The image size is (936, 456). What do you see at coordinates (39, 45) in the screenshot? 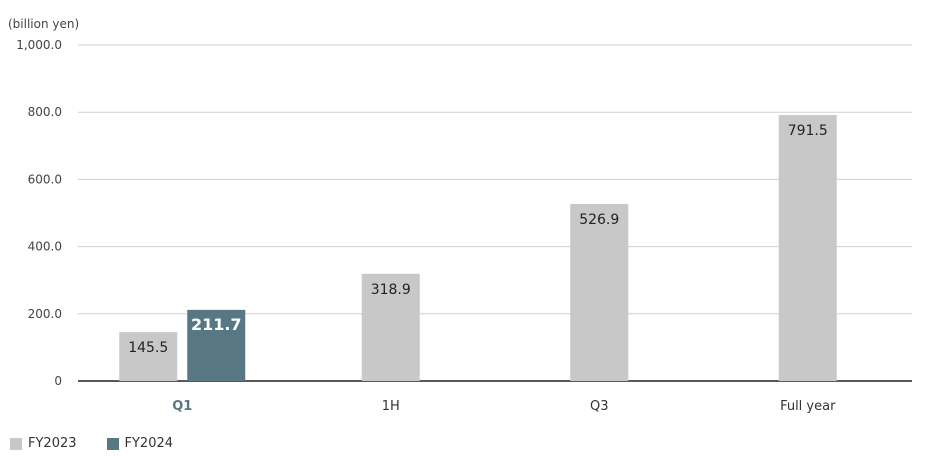
I see `y-tick-label: 1,000.0` at bounding box center [39, 45].